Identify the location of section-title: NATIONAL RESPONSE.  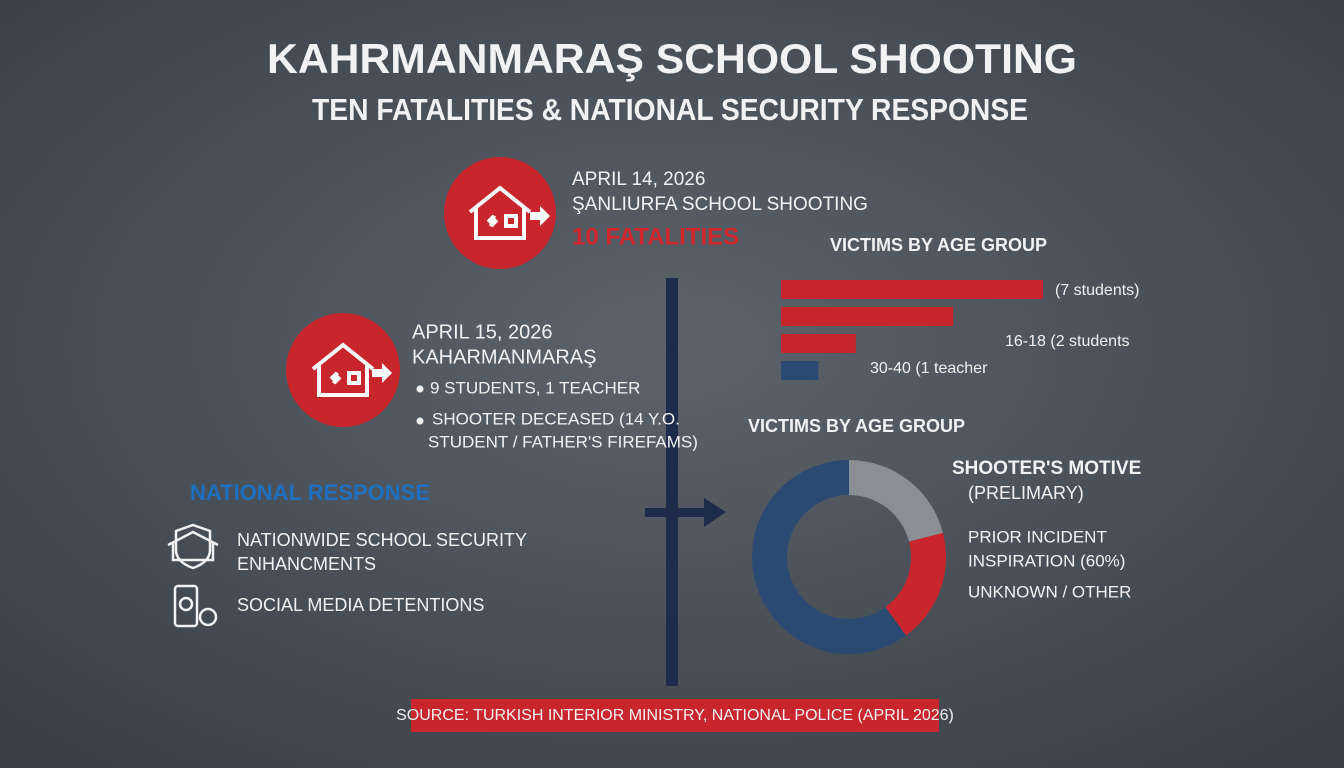
(310, 492).